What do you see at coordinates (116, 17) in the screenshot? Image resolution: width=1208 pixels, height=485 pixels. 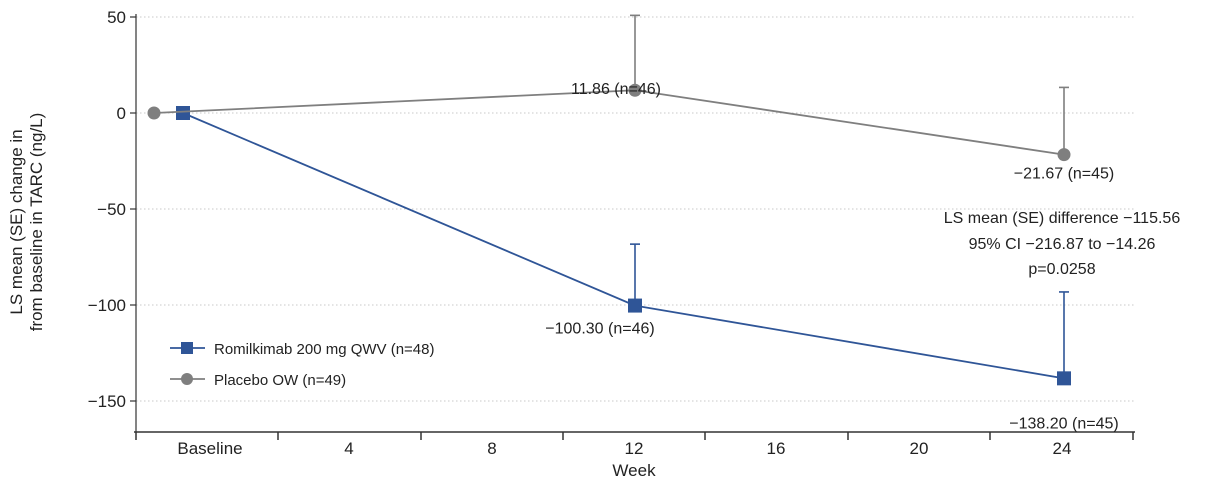 I see `y-tick-label: 50` at bounding box center [116, 17].